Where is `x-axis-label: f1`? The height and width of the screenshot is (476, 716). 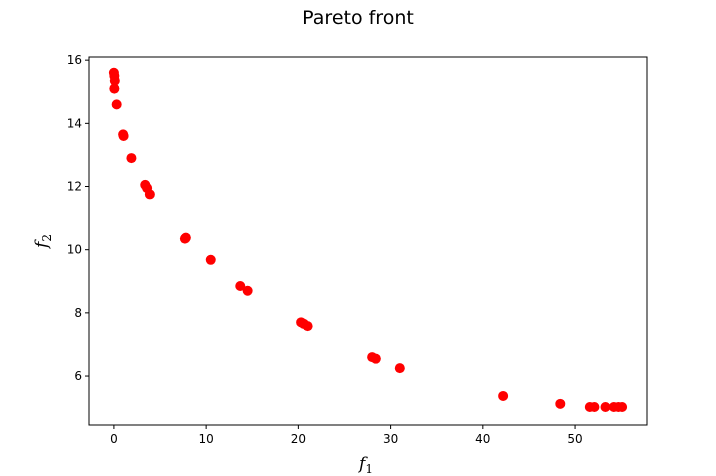 x-axis-label: f1 is located at coordinates (365, 465).